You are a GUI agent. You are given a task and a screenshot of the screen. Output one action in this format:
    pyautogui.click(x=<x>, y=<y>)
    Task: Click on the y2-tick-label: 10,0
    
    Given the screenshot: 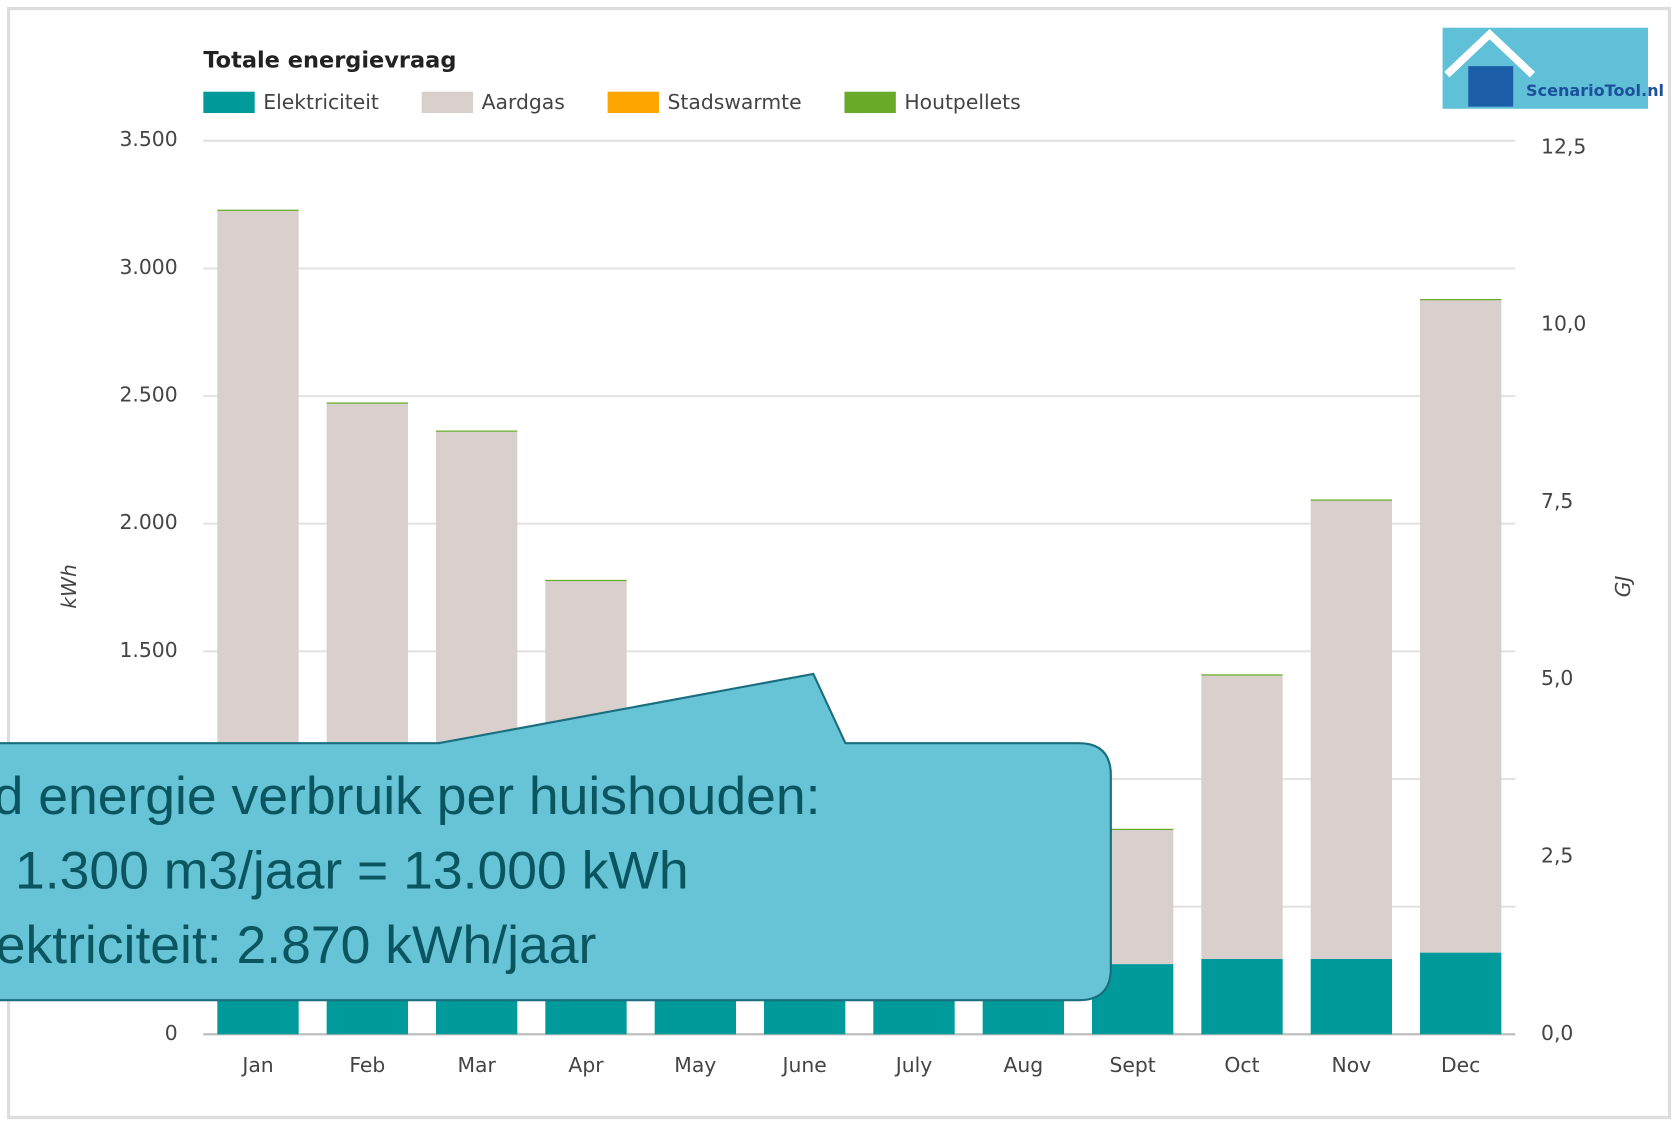 What is the action you would take?
    pyautogui.click(x=1563, y=324)
    